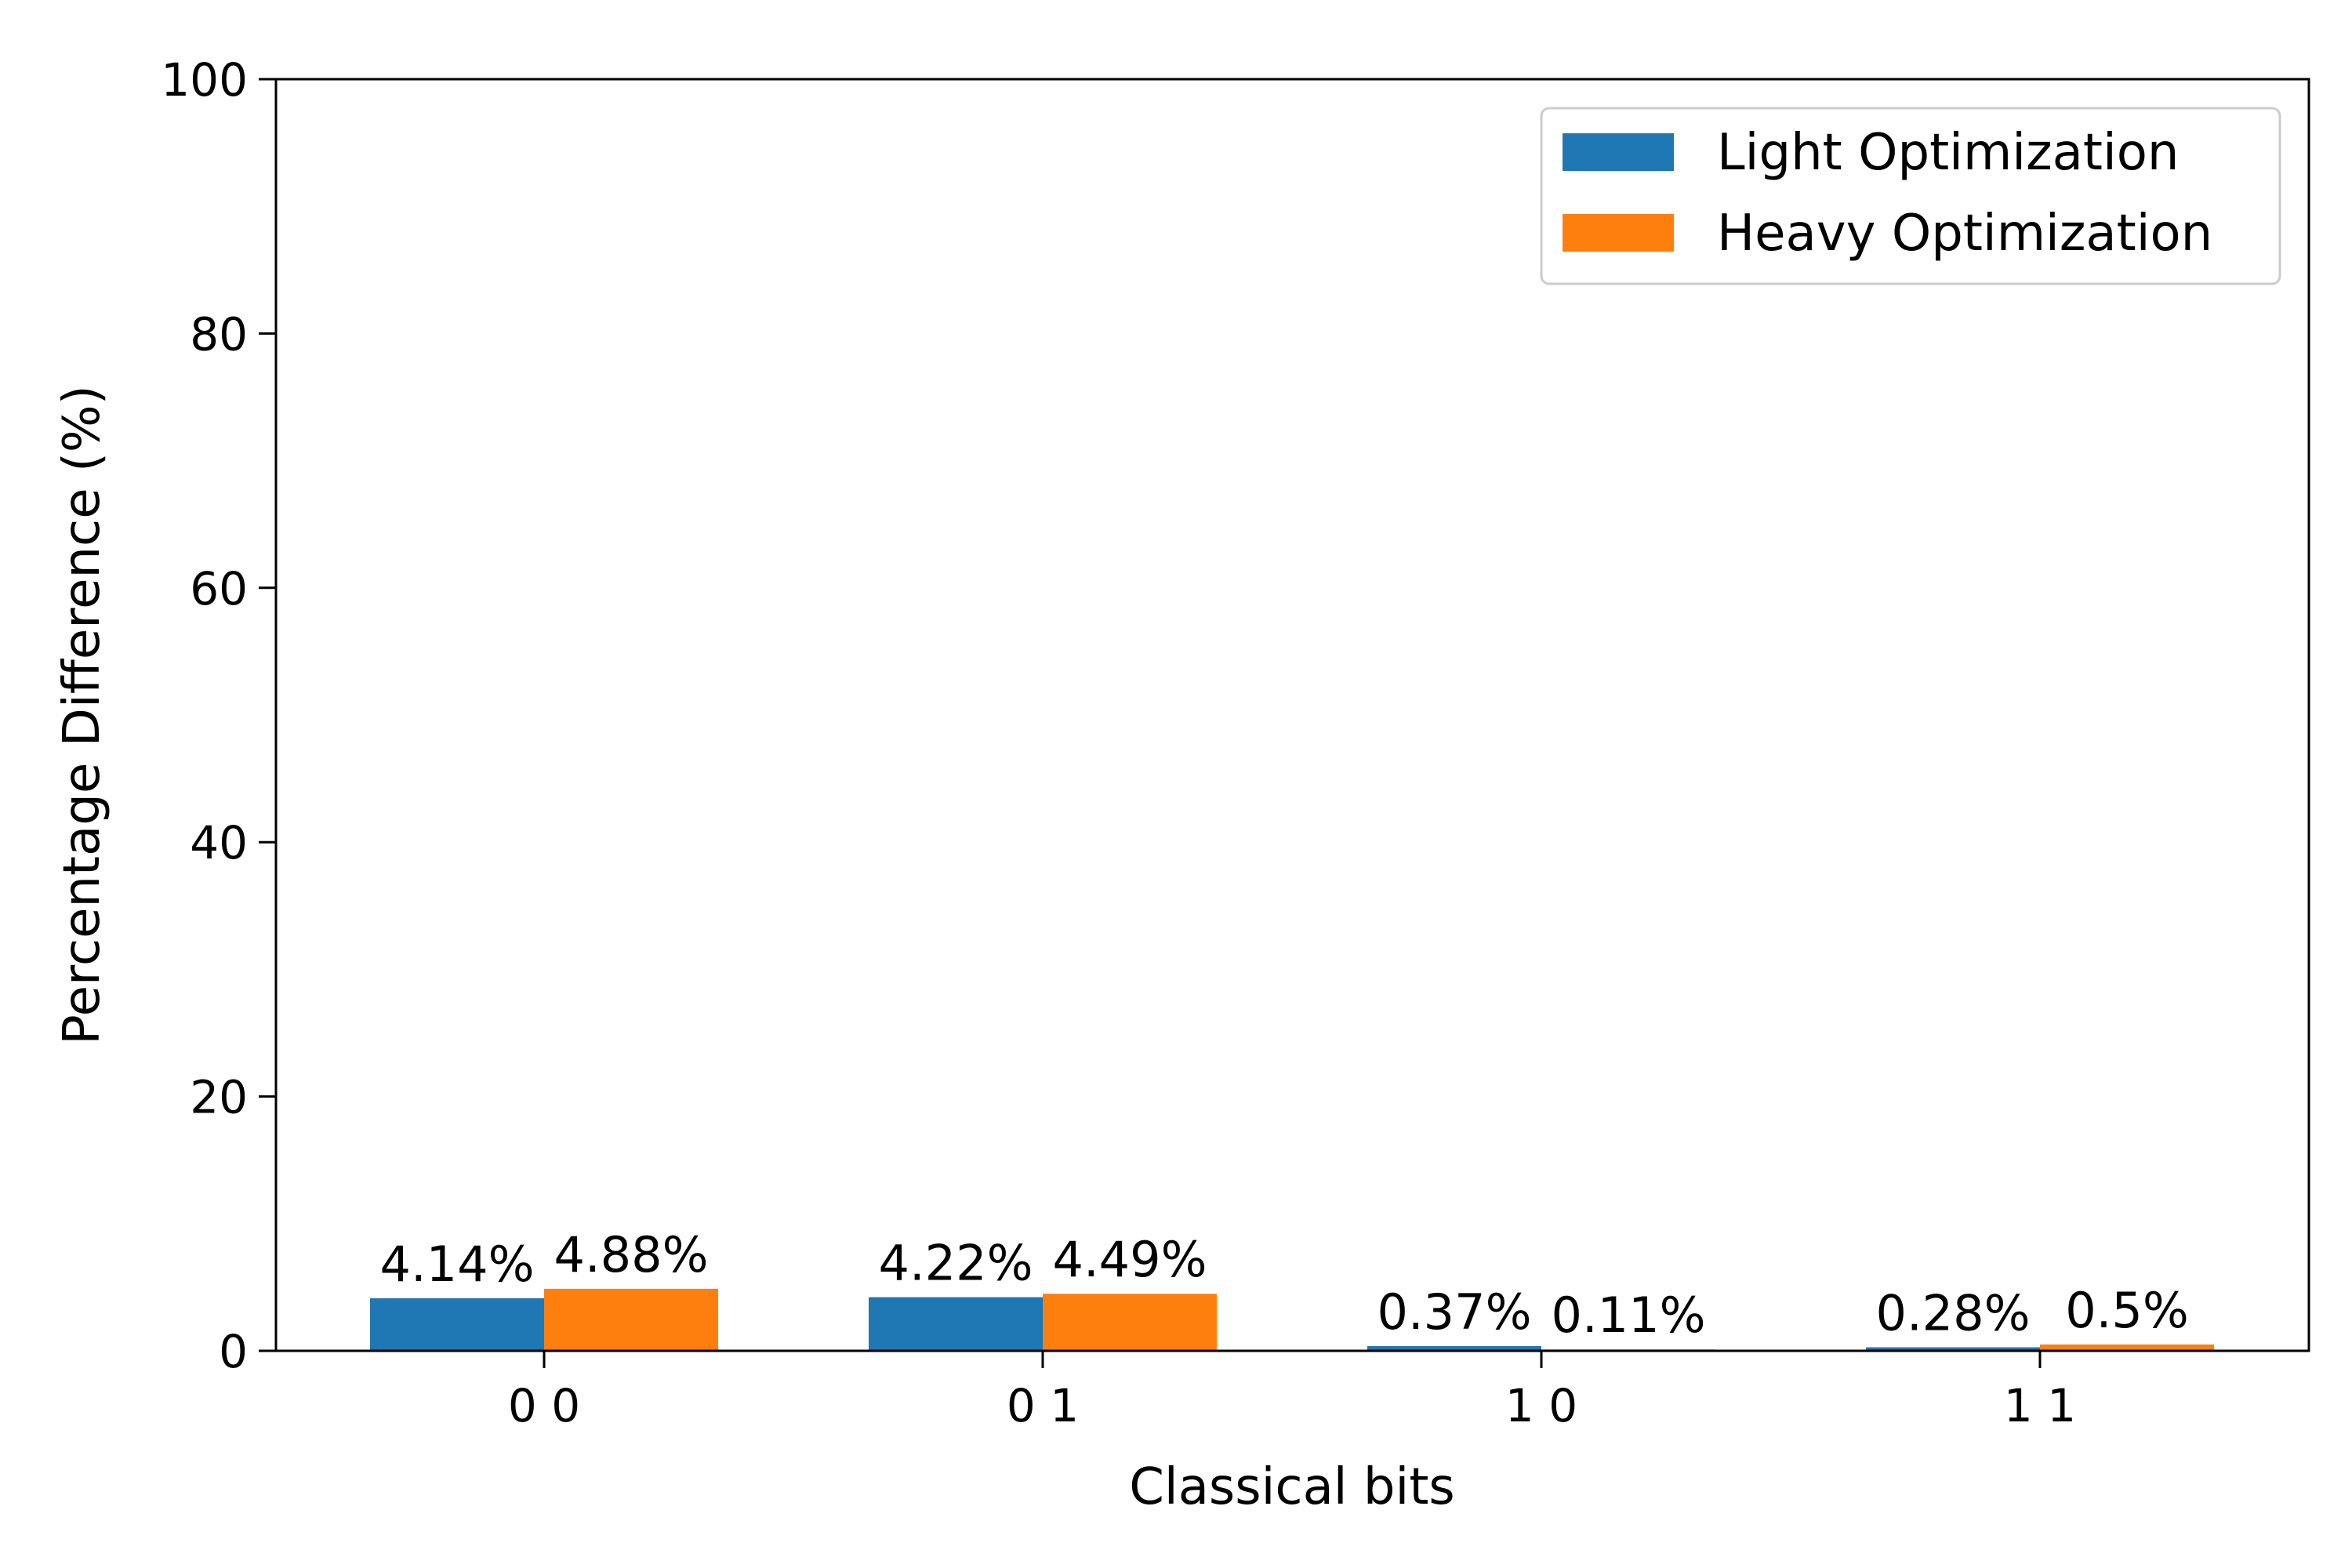  Describe the element at coordinates (1130, 1259) in the screenshot. I see `bar-value-label: 4.49%` at that location.